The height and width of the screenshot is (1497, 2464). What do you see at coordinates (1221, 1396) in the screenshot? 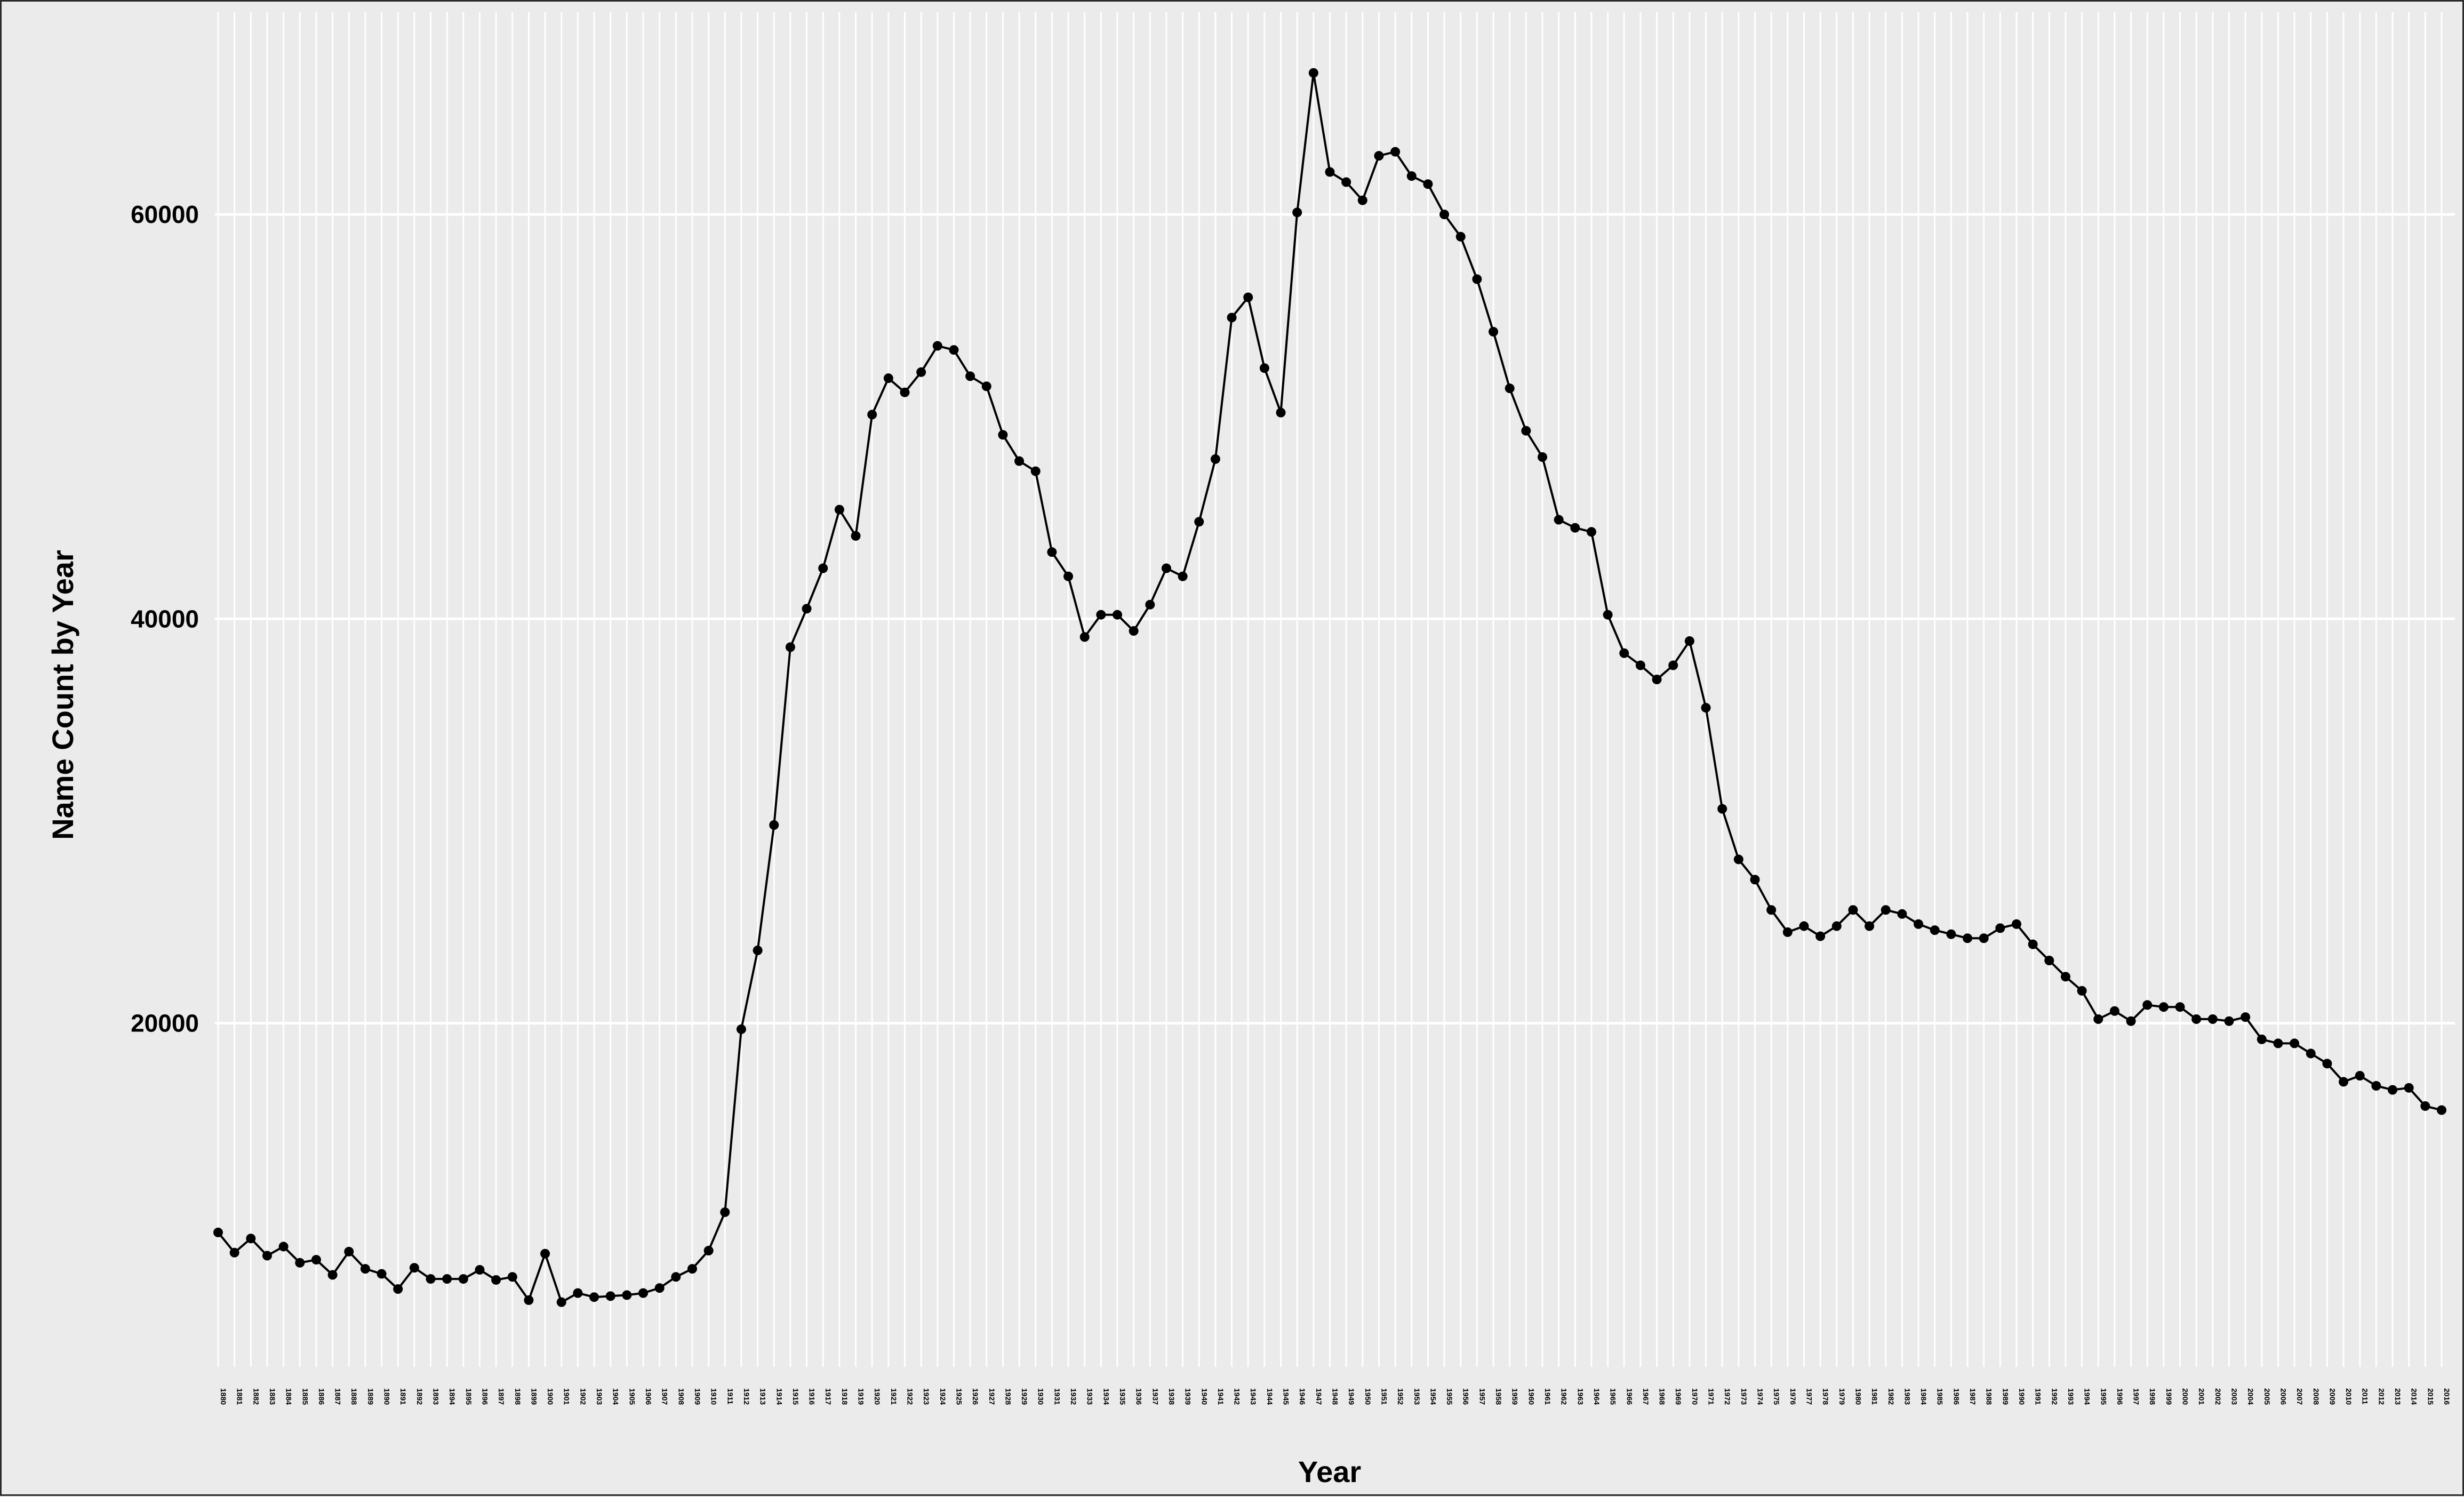
I see `x-tick-label: 1941` at bounding box center [1221, 1396].